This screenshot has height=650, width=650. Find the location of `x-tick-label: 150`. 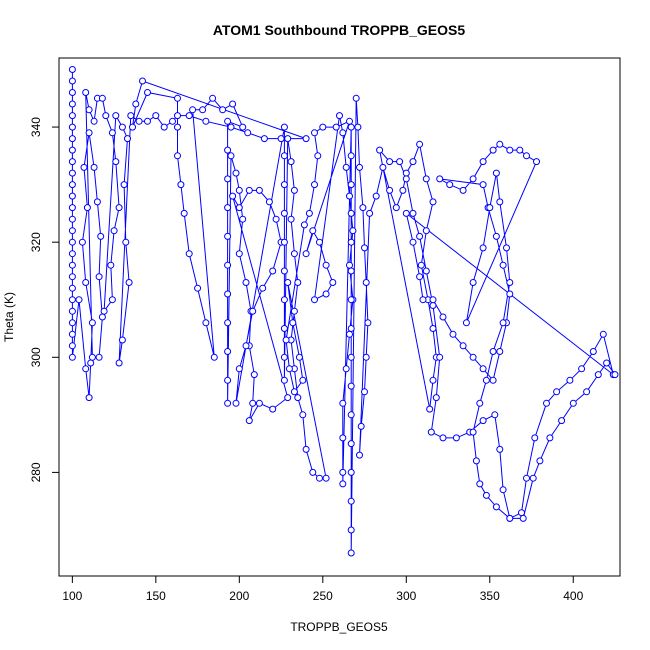

x-tick-label: 150 is located at coordinates (156, 596).